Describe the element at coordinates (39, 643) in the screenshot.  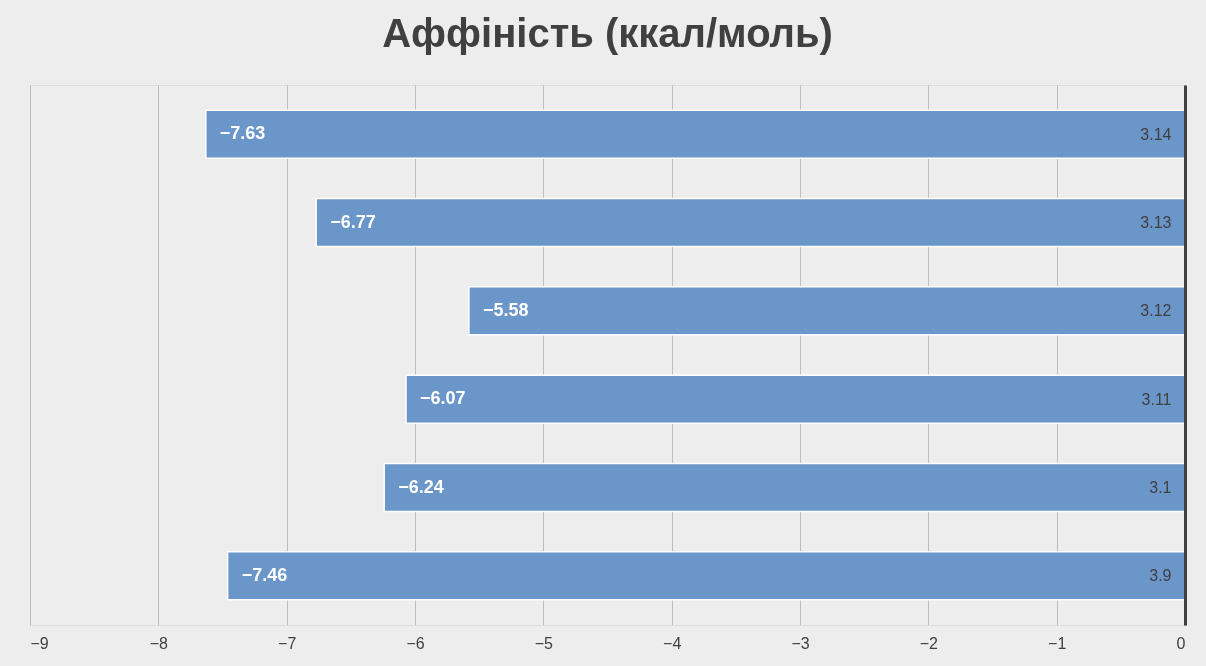
I see `x-tick-label: −9` at that location.